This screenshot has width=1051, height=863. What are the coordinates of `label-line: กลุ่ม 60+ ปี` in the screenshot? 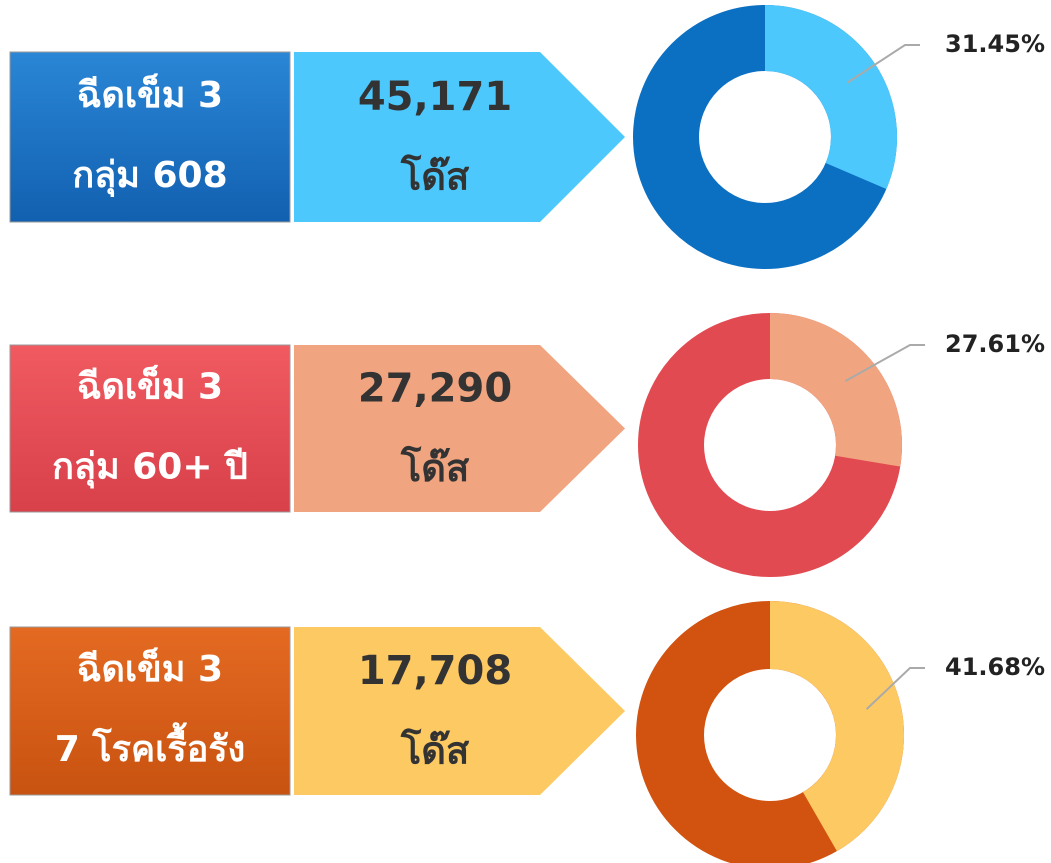 It's located at (150, 468).